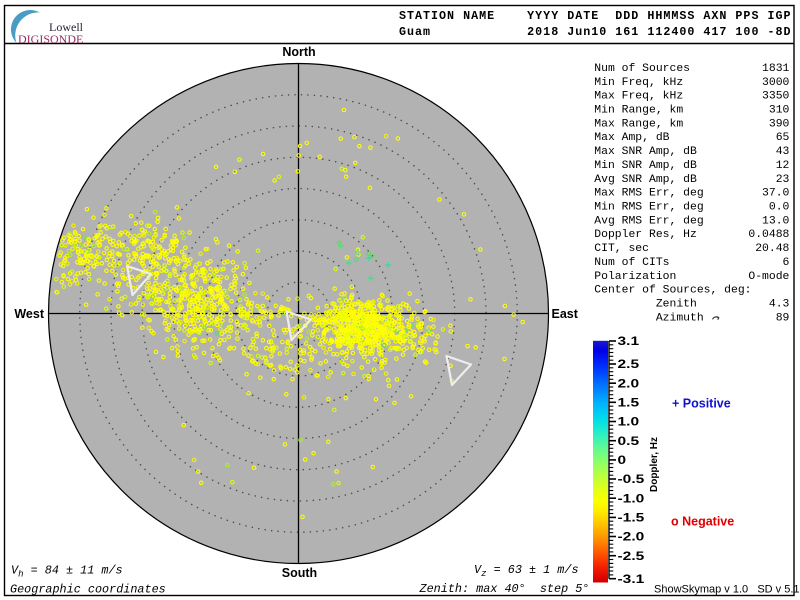 The image size is (800, 600). What do you see at coordinates (638, 97) in the screenshot?
I see `svg-text: Max Freq, kHz` at bounding box center [638, 97].